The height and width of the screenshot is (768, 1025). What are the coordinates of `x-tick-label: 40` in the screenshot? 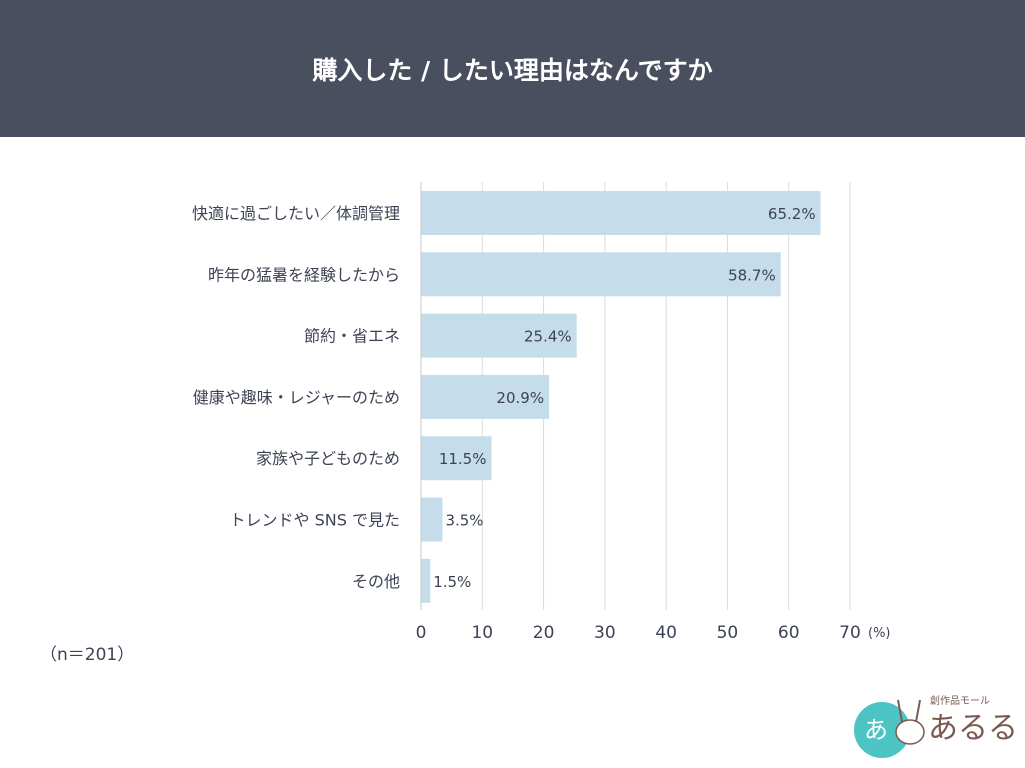 It's located at (666, 633).